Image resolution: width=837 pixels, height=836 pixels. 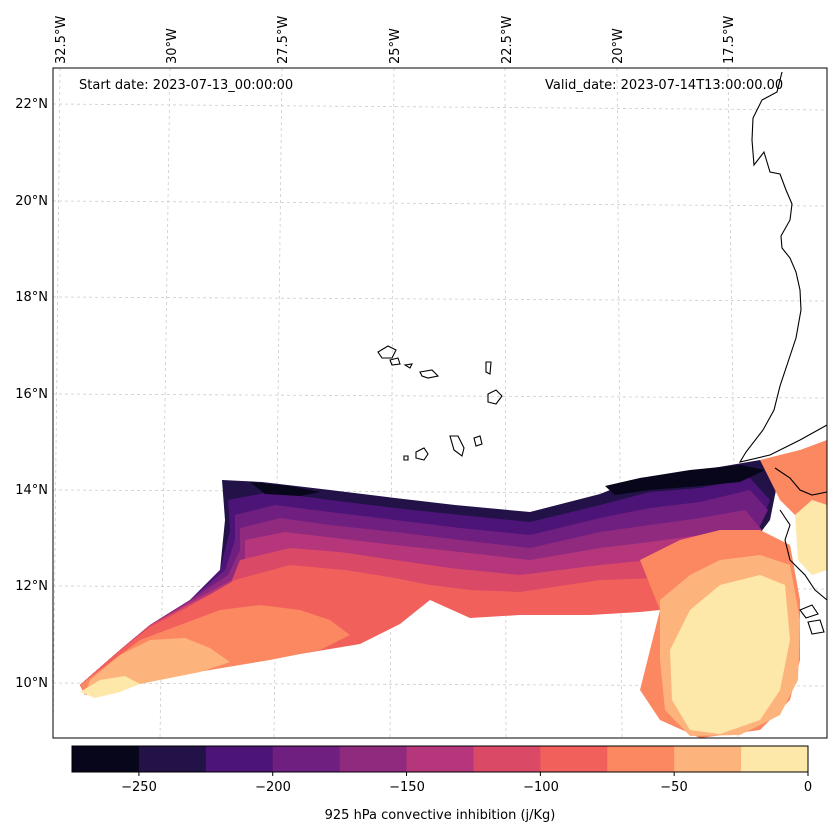 What do you see at coordinates (809, 611) in the screenshot?
I see `bissagos-islands` at bounding box center [809, 611].